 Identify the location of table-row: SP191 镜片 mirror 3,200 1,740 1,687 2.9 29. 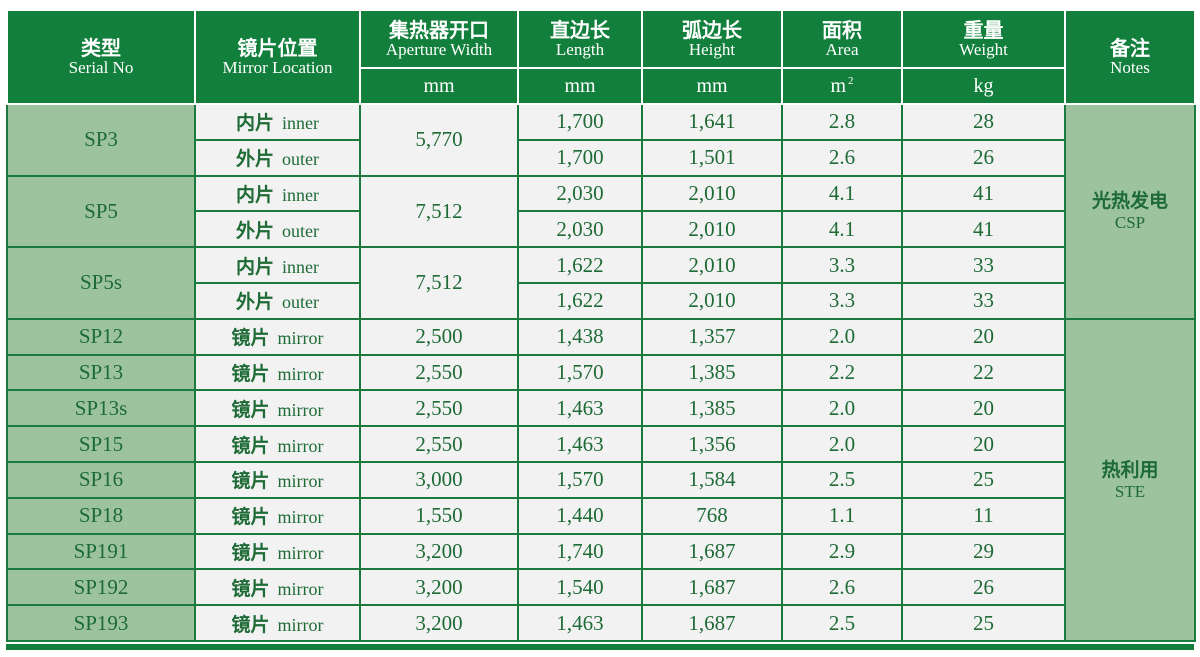
(600, 551).